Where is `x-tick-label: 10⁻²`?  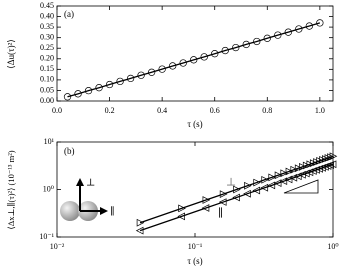 x-tick-label: 10⁻² is located at coordinates (57, 246).